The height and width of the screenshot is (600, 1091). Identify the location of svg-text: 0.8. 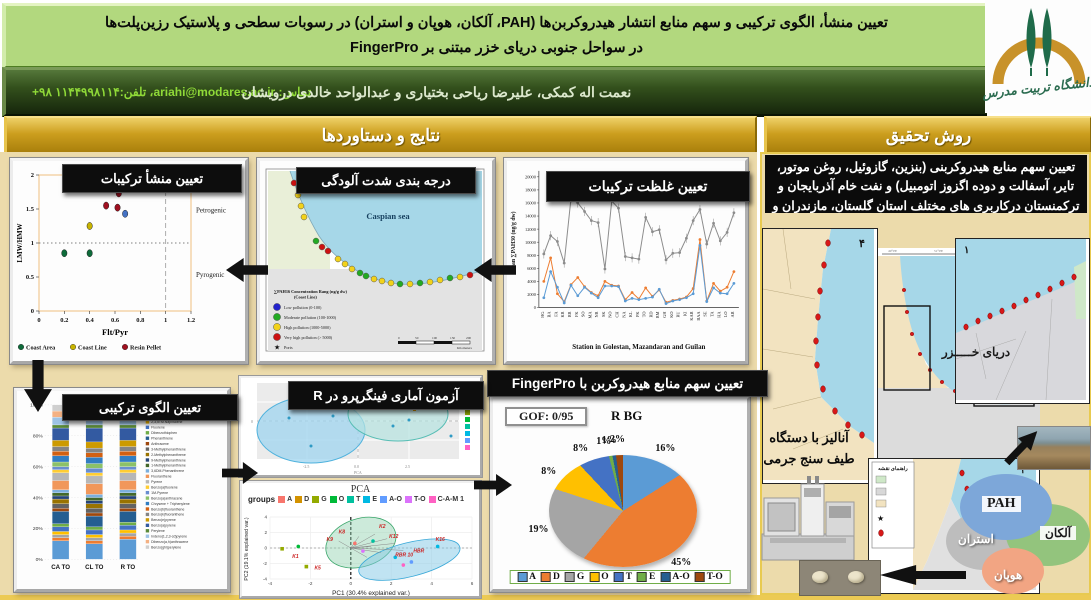
(140, 320).